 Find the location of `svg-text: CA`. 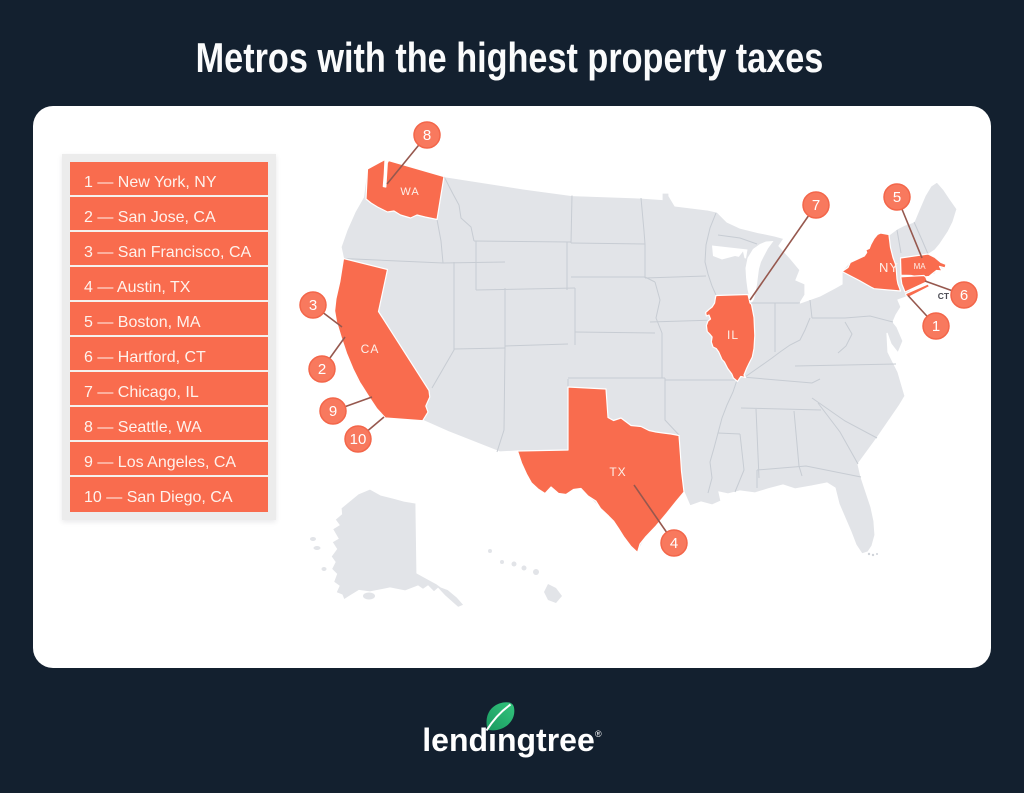

svg-text: CA is located at coordinates (370, 349).